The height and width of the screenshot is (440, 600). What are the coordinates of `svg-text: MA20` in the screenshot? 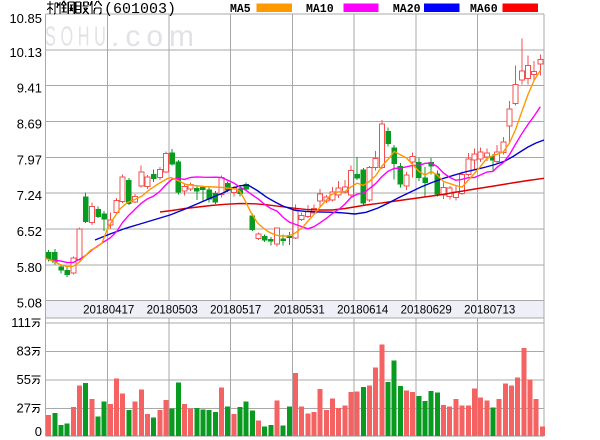 It's located at (407, 9).